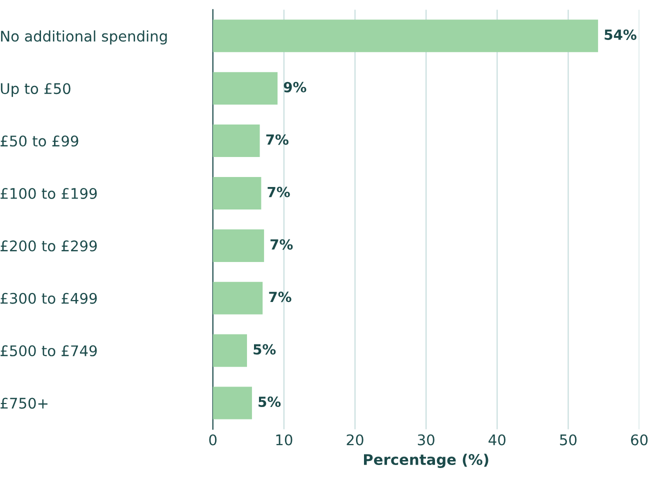 The image size is (651, 485). I want to click on x-tick-label: 60, so click(639, 440).